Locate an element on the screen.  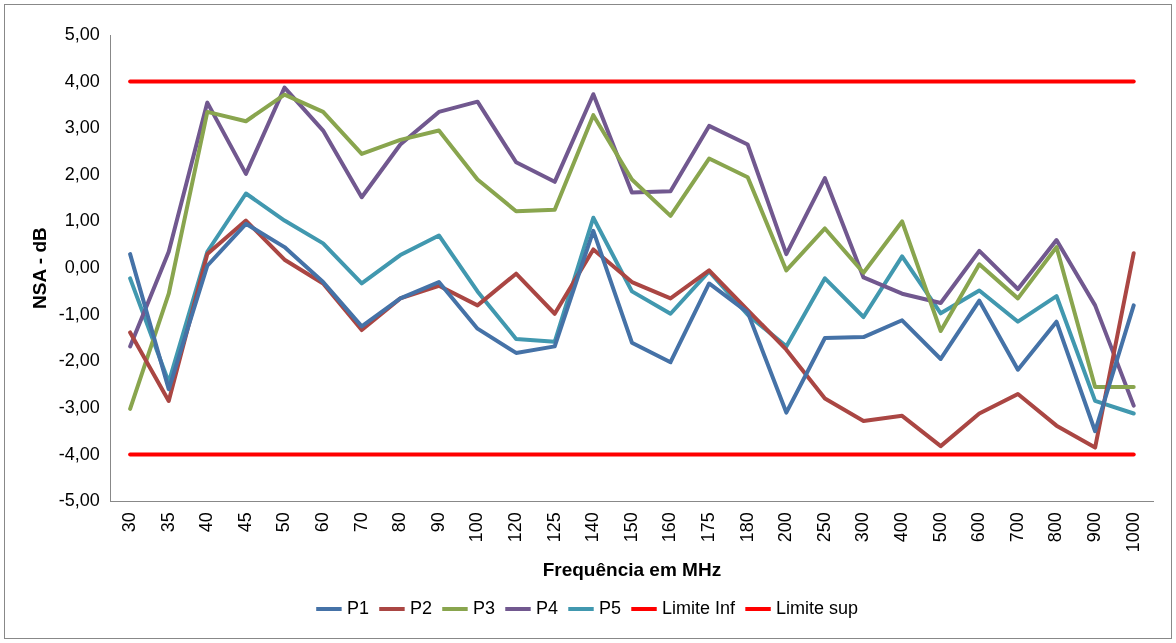
y-tick-label: -5,00 is located at coordinates (79, 500).